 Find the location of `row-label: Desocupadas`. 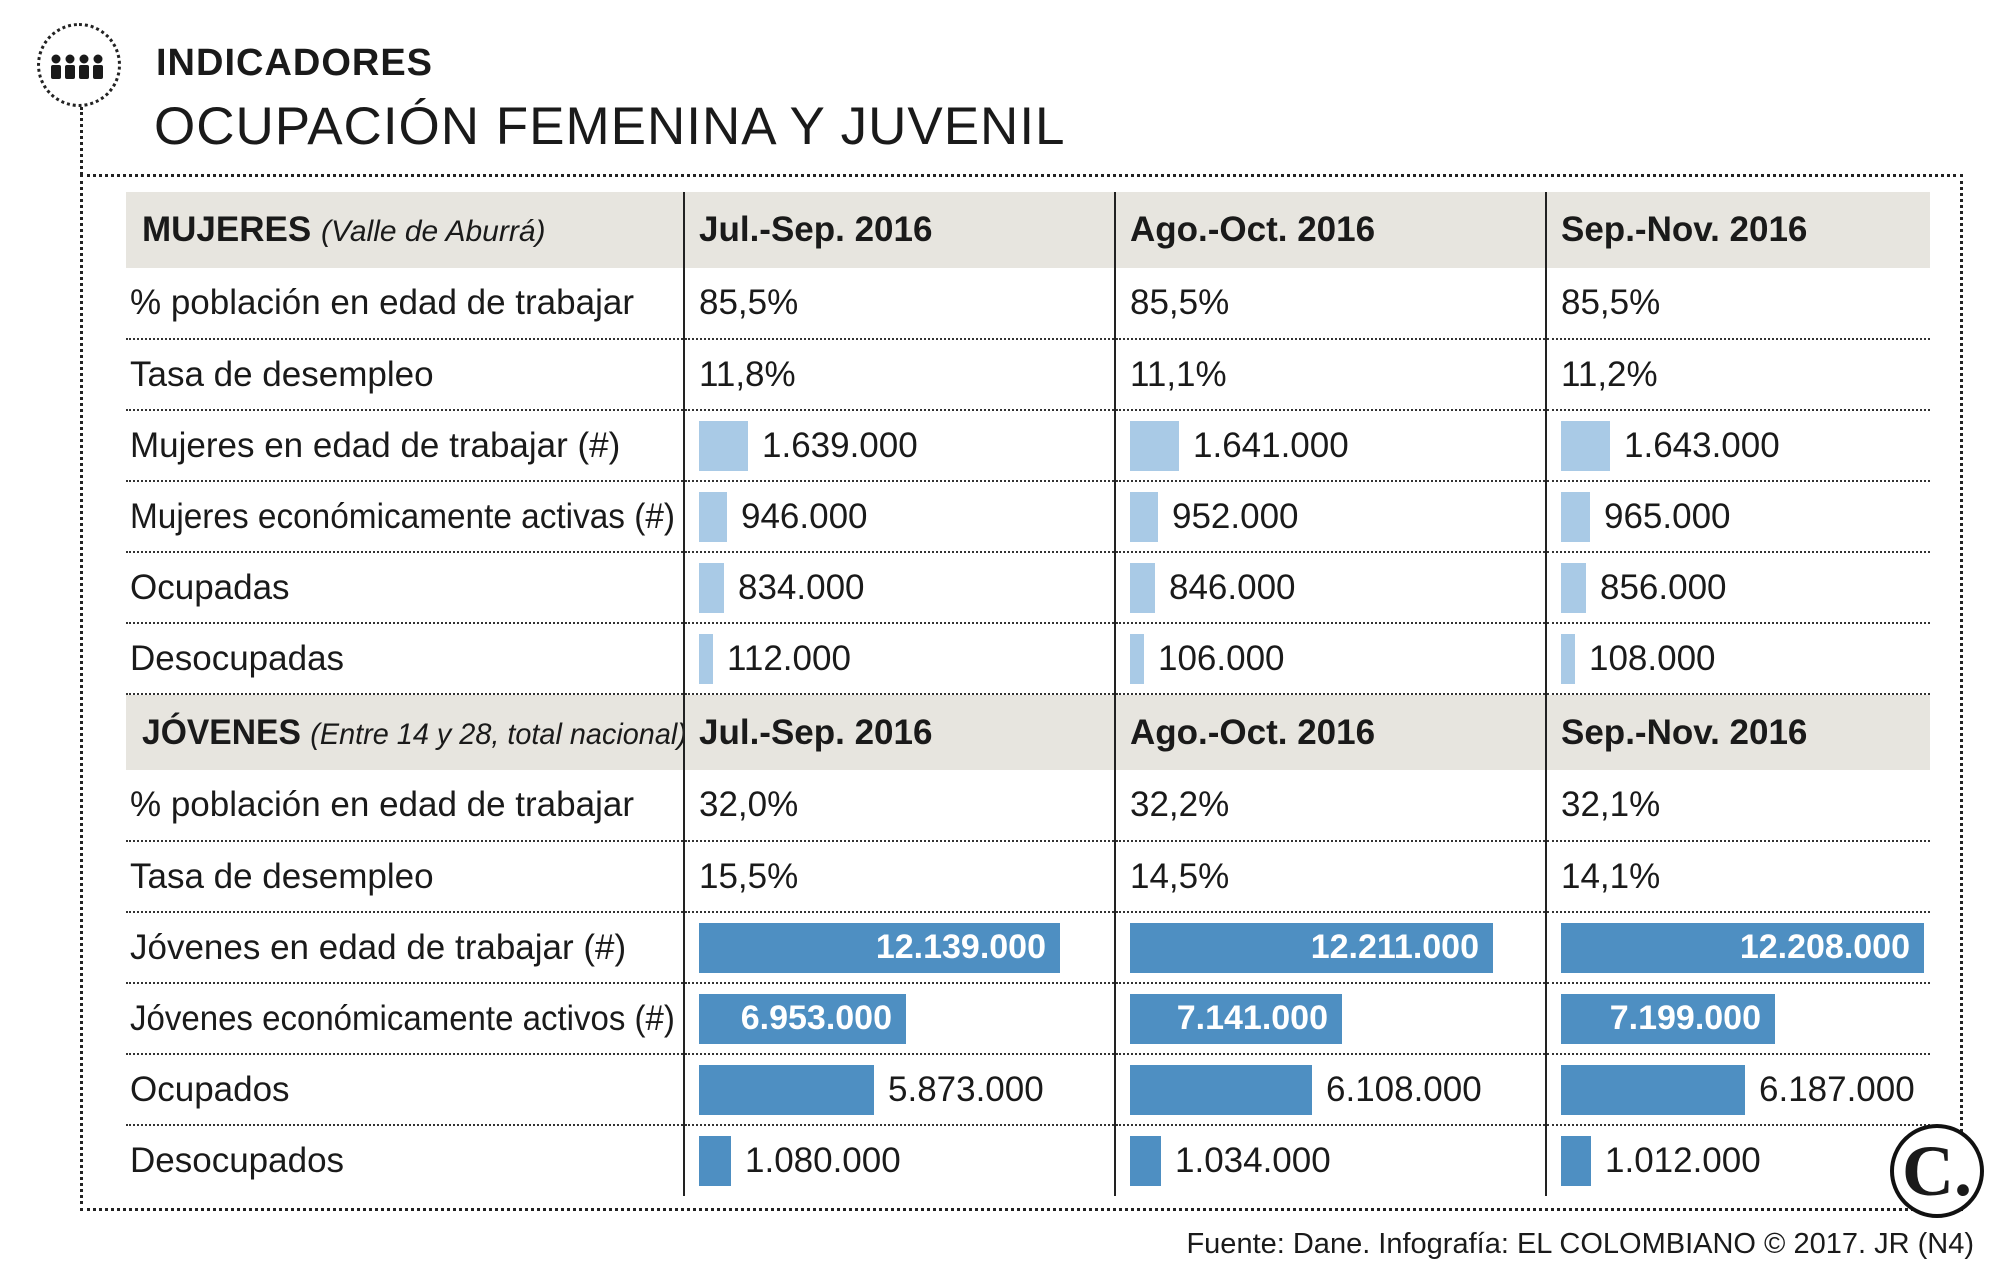

row-label: Desocupadas is located at coordinates (405, 659).